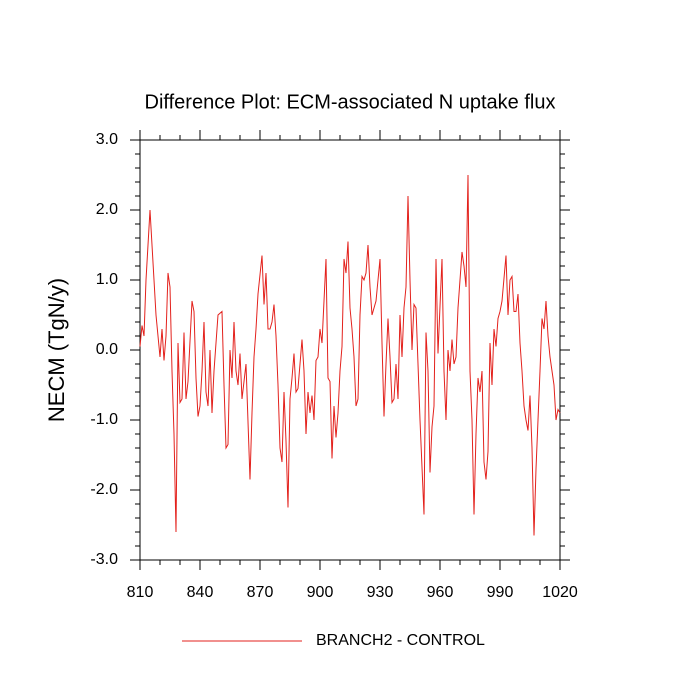 This screenshot has width=700, height=700. Describe the element at coordinates (560, 592) in the screenshot. I see `x-tick-label: 1020` at that location.